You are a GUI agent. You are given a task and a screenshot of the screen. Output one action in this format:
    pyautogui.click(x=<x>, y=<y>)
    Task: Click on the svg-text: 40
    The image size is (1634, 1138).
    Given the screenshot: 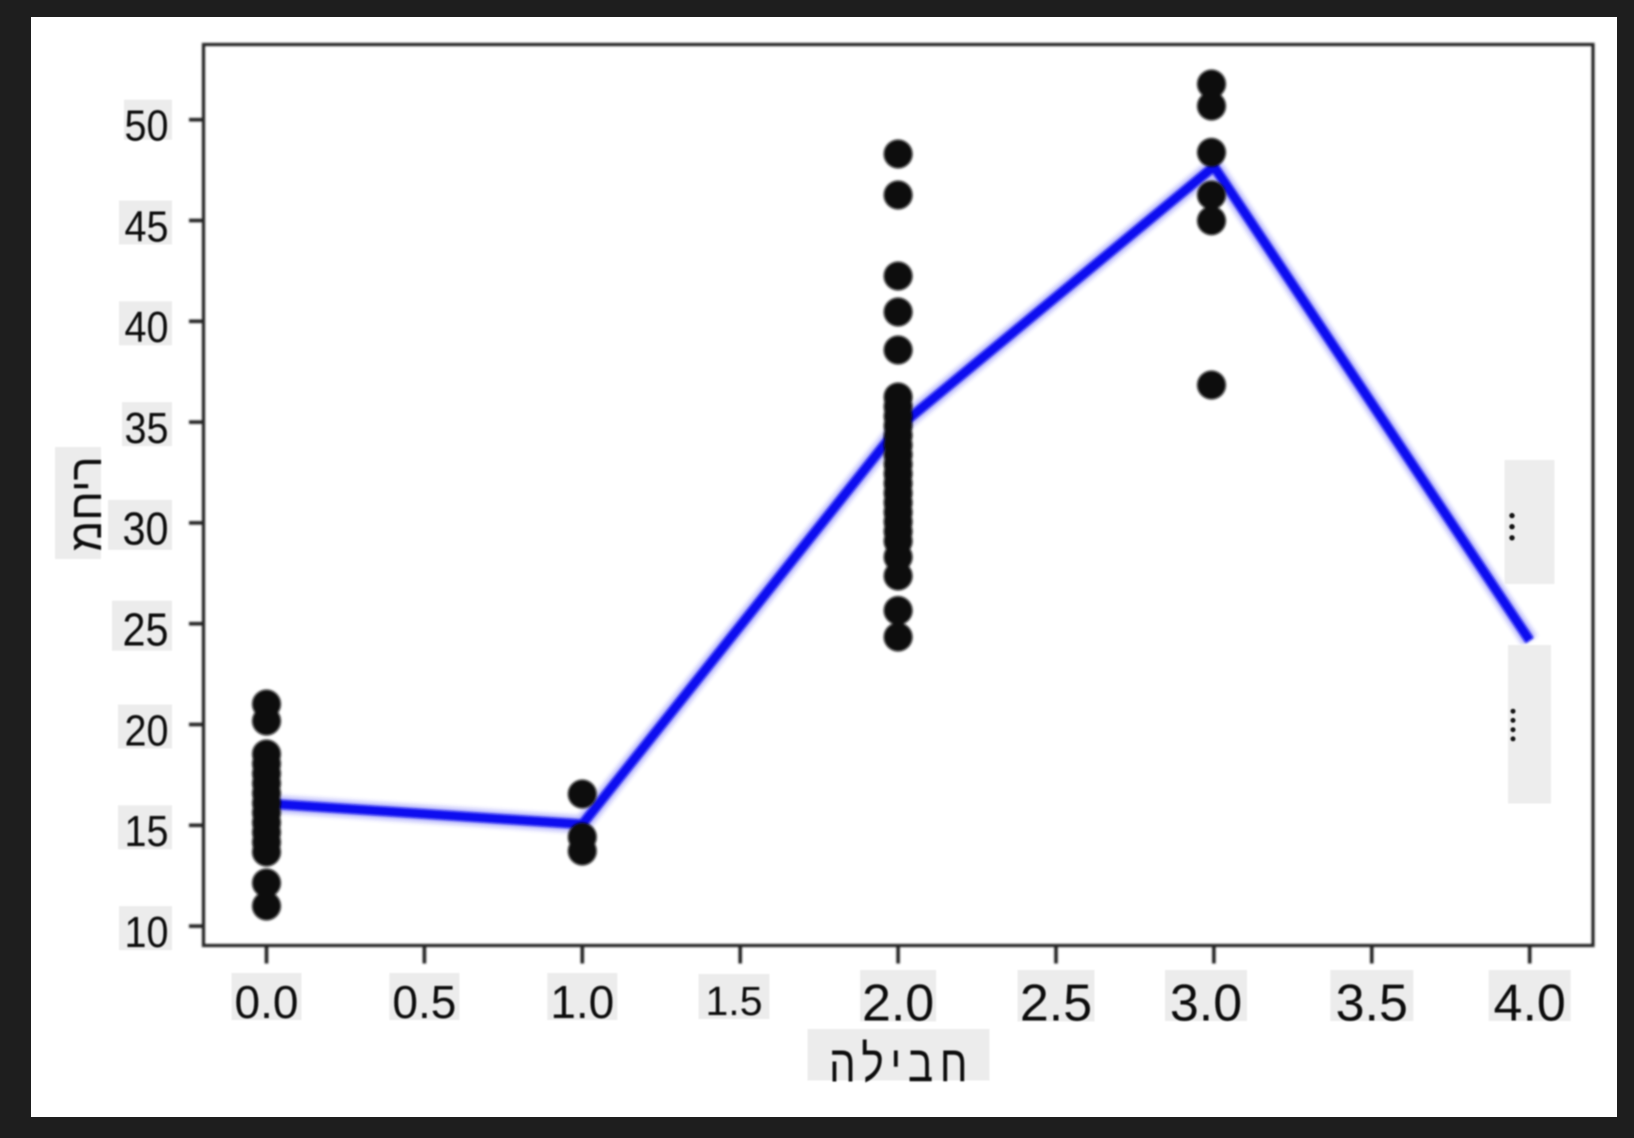 What is the action you would take?
    pyautogui.click(x=147, y=327)
    